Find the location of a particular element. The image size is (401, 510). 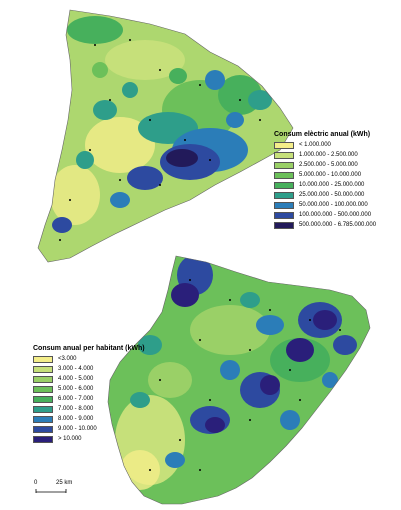

legend-bottom-label: > 10.000 is located at coordinates (70, 439).